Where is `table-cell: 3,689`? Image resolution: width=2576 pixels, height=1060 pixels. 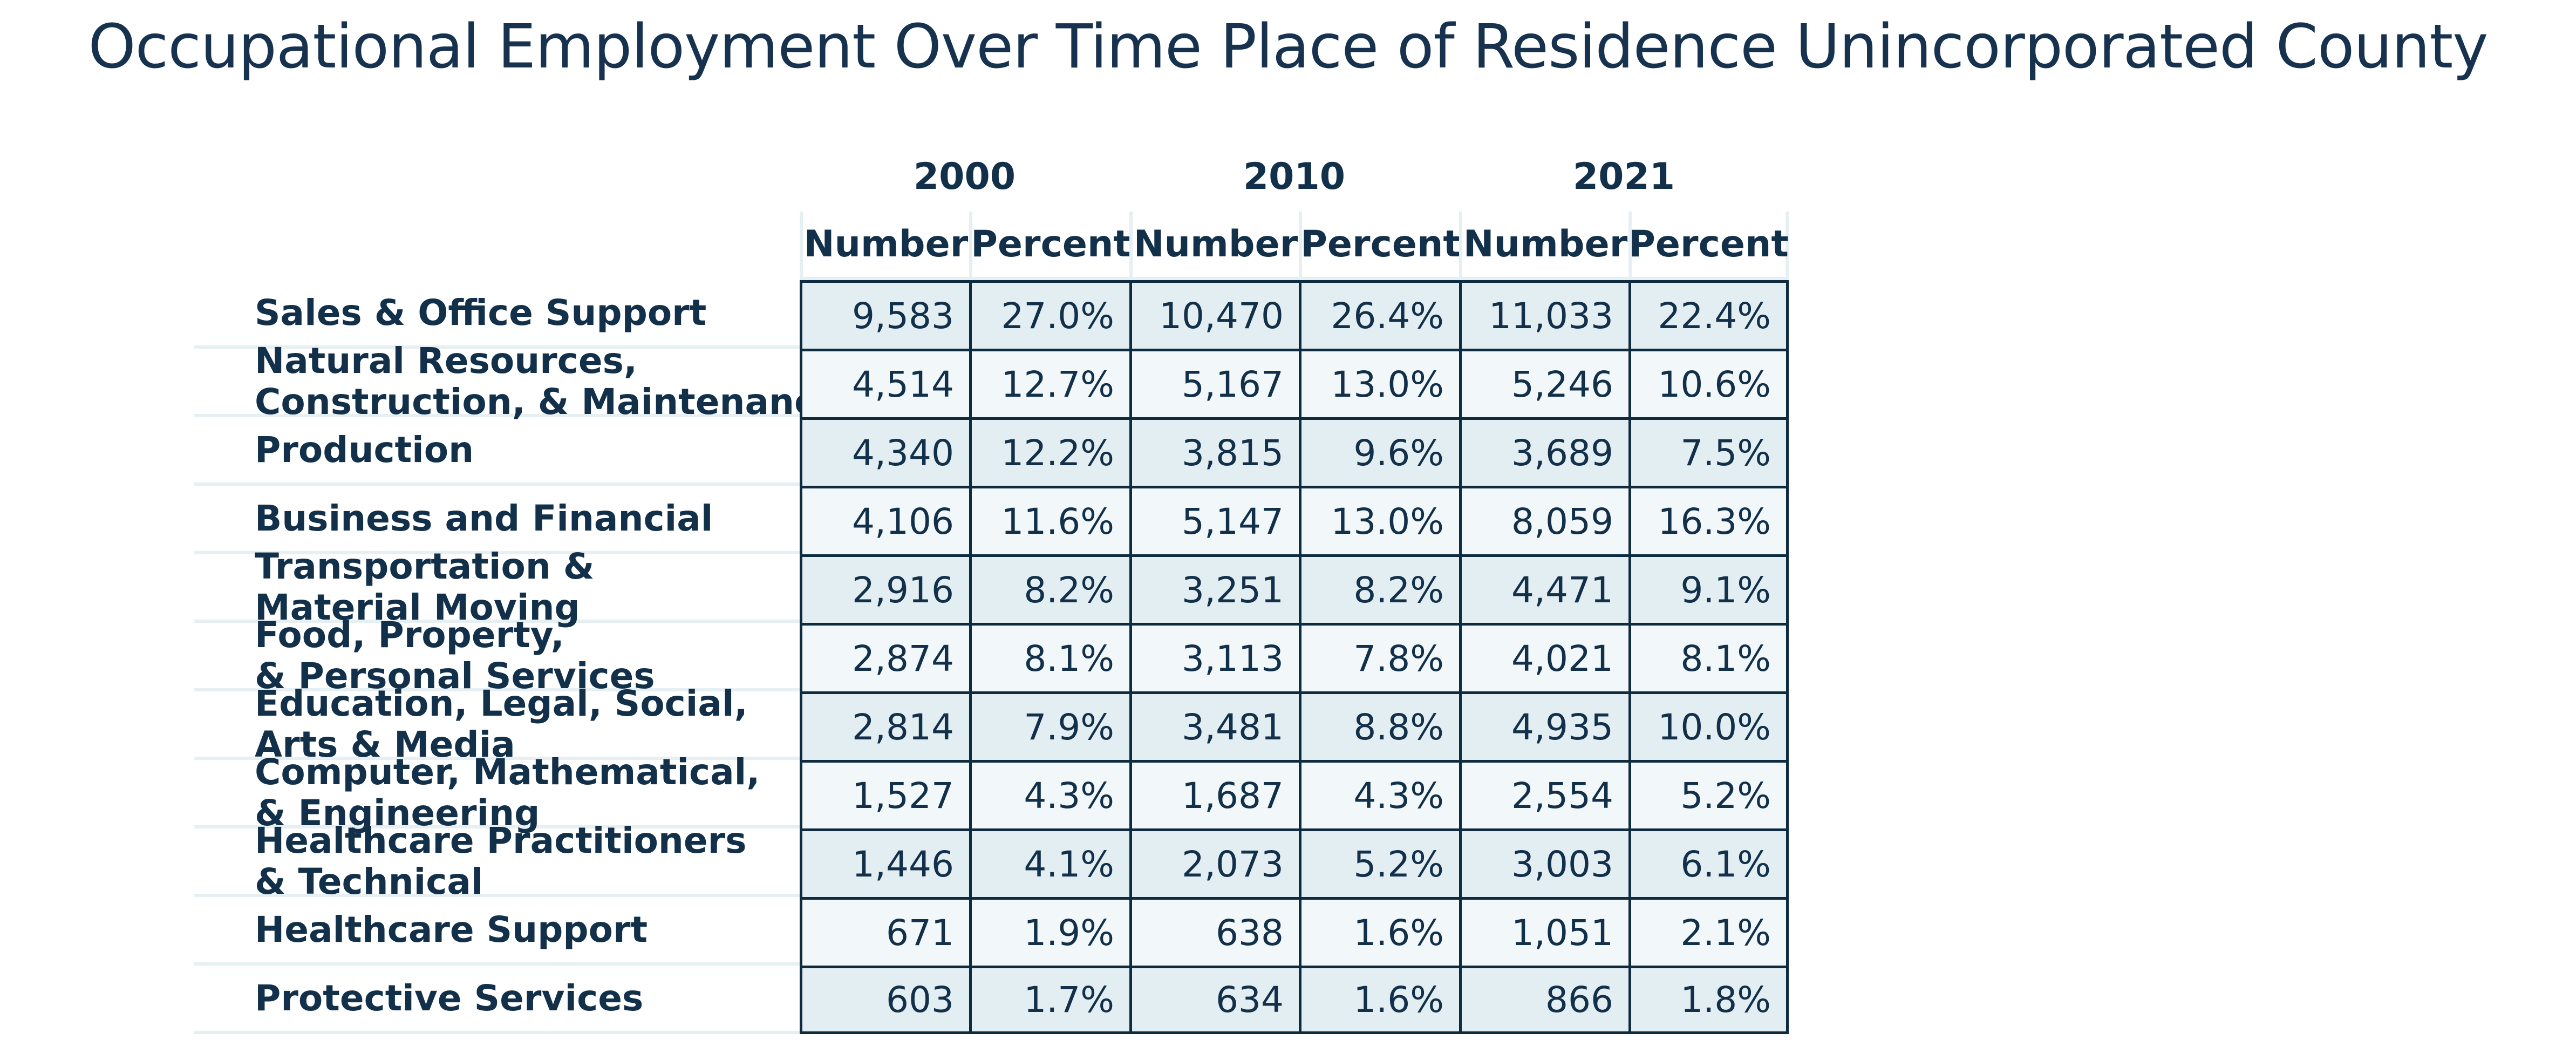 table-cell: 3,689 is located at coordinates (1543, 452).